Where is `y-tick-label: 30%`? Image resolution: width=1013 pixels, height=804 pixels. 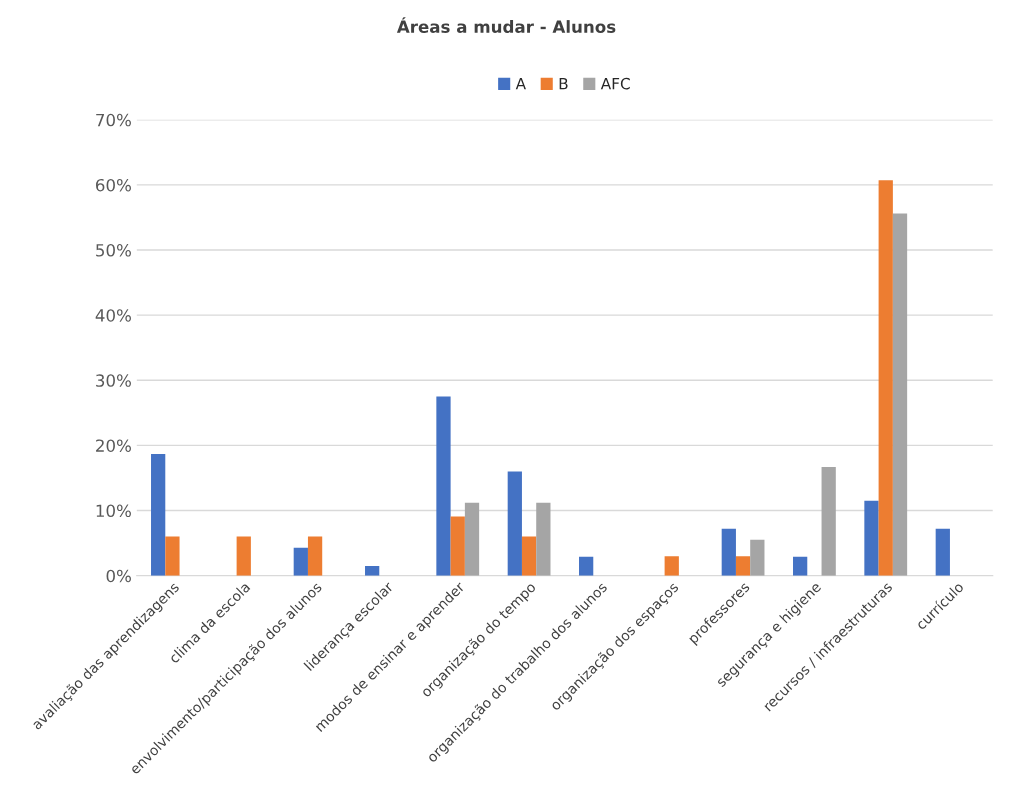
y-tick-label: 30% is located at coordinates (113, 380).